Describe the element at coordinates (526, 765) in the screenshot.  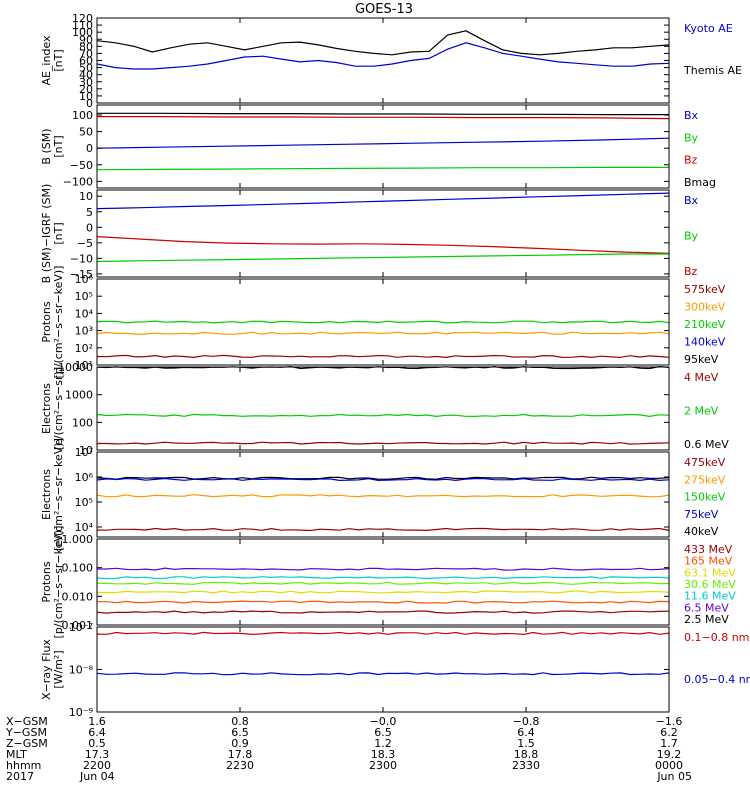
I see `orbit-value: 2330` at that location.